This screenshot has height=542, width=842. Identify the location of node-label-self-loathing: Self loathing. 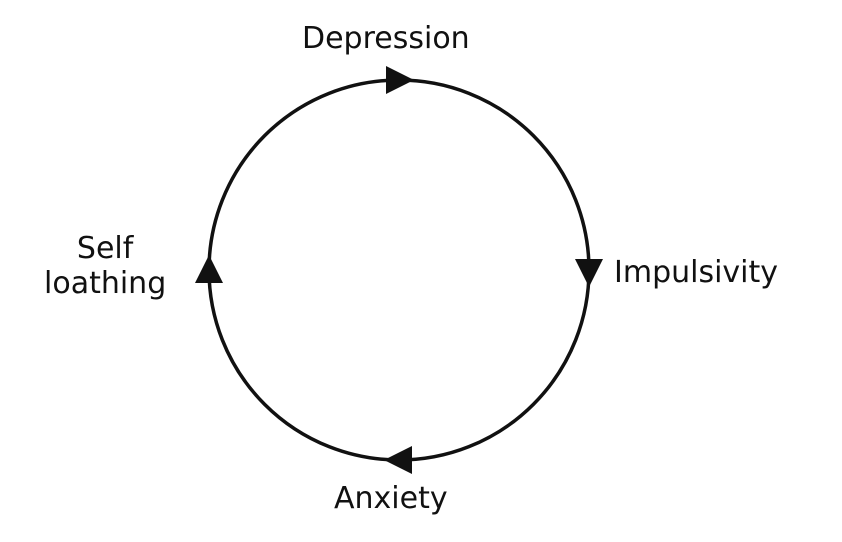
(105, 266).